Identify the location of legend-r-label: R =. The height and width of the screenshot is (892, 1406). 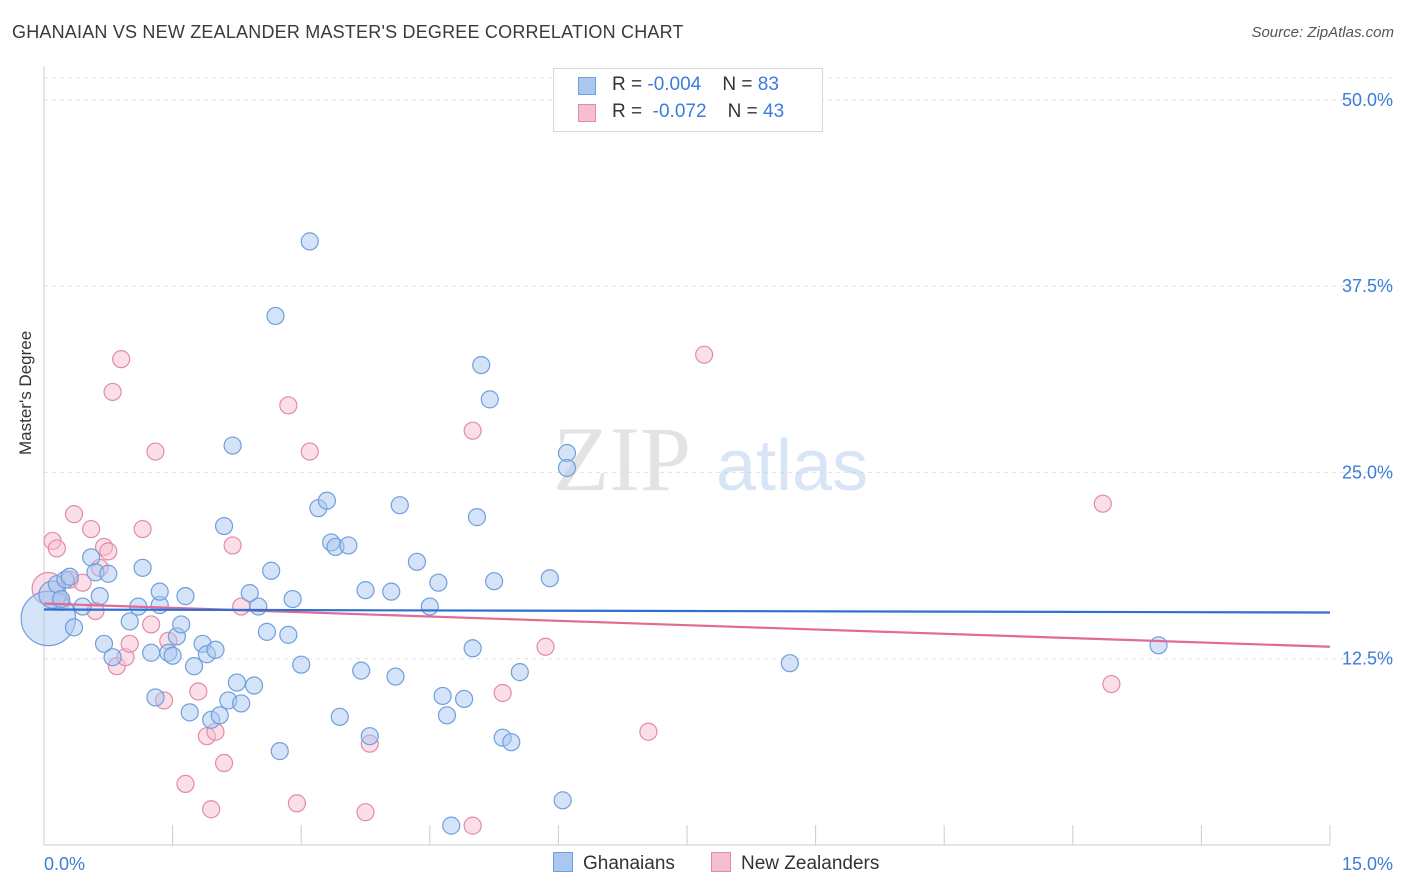
(630, 111).